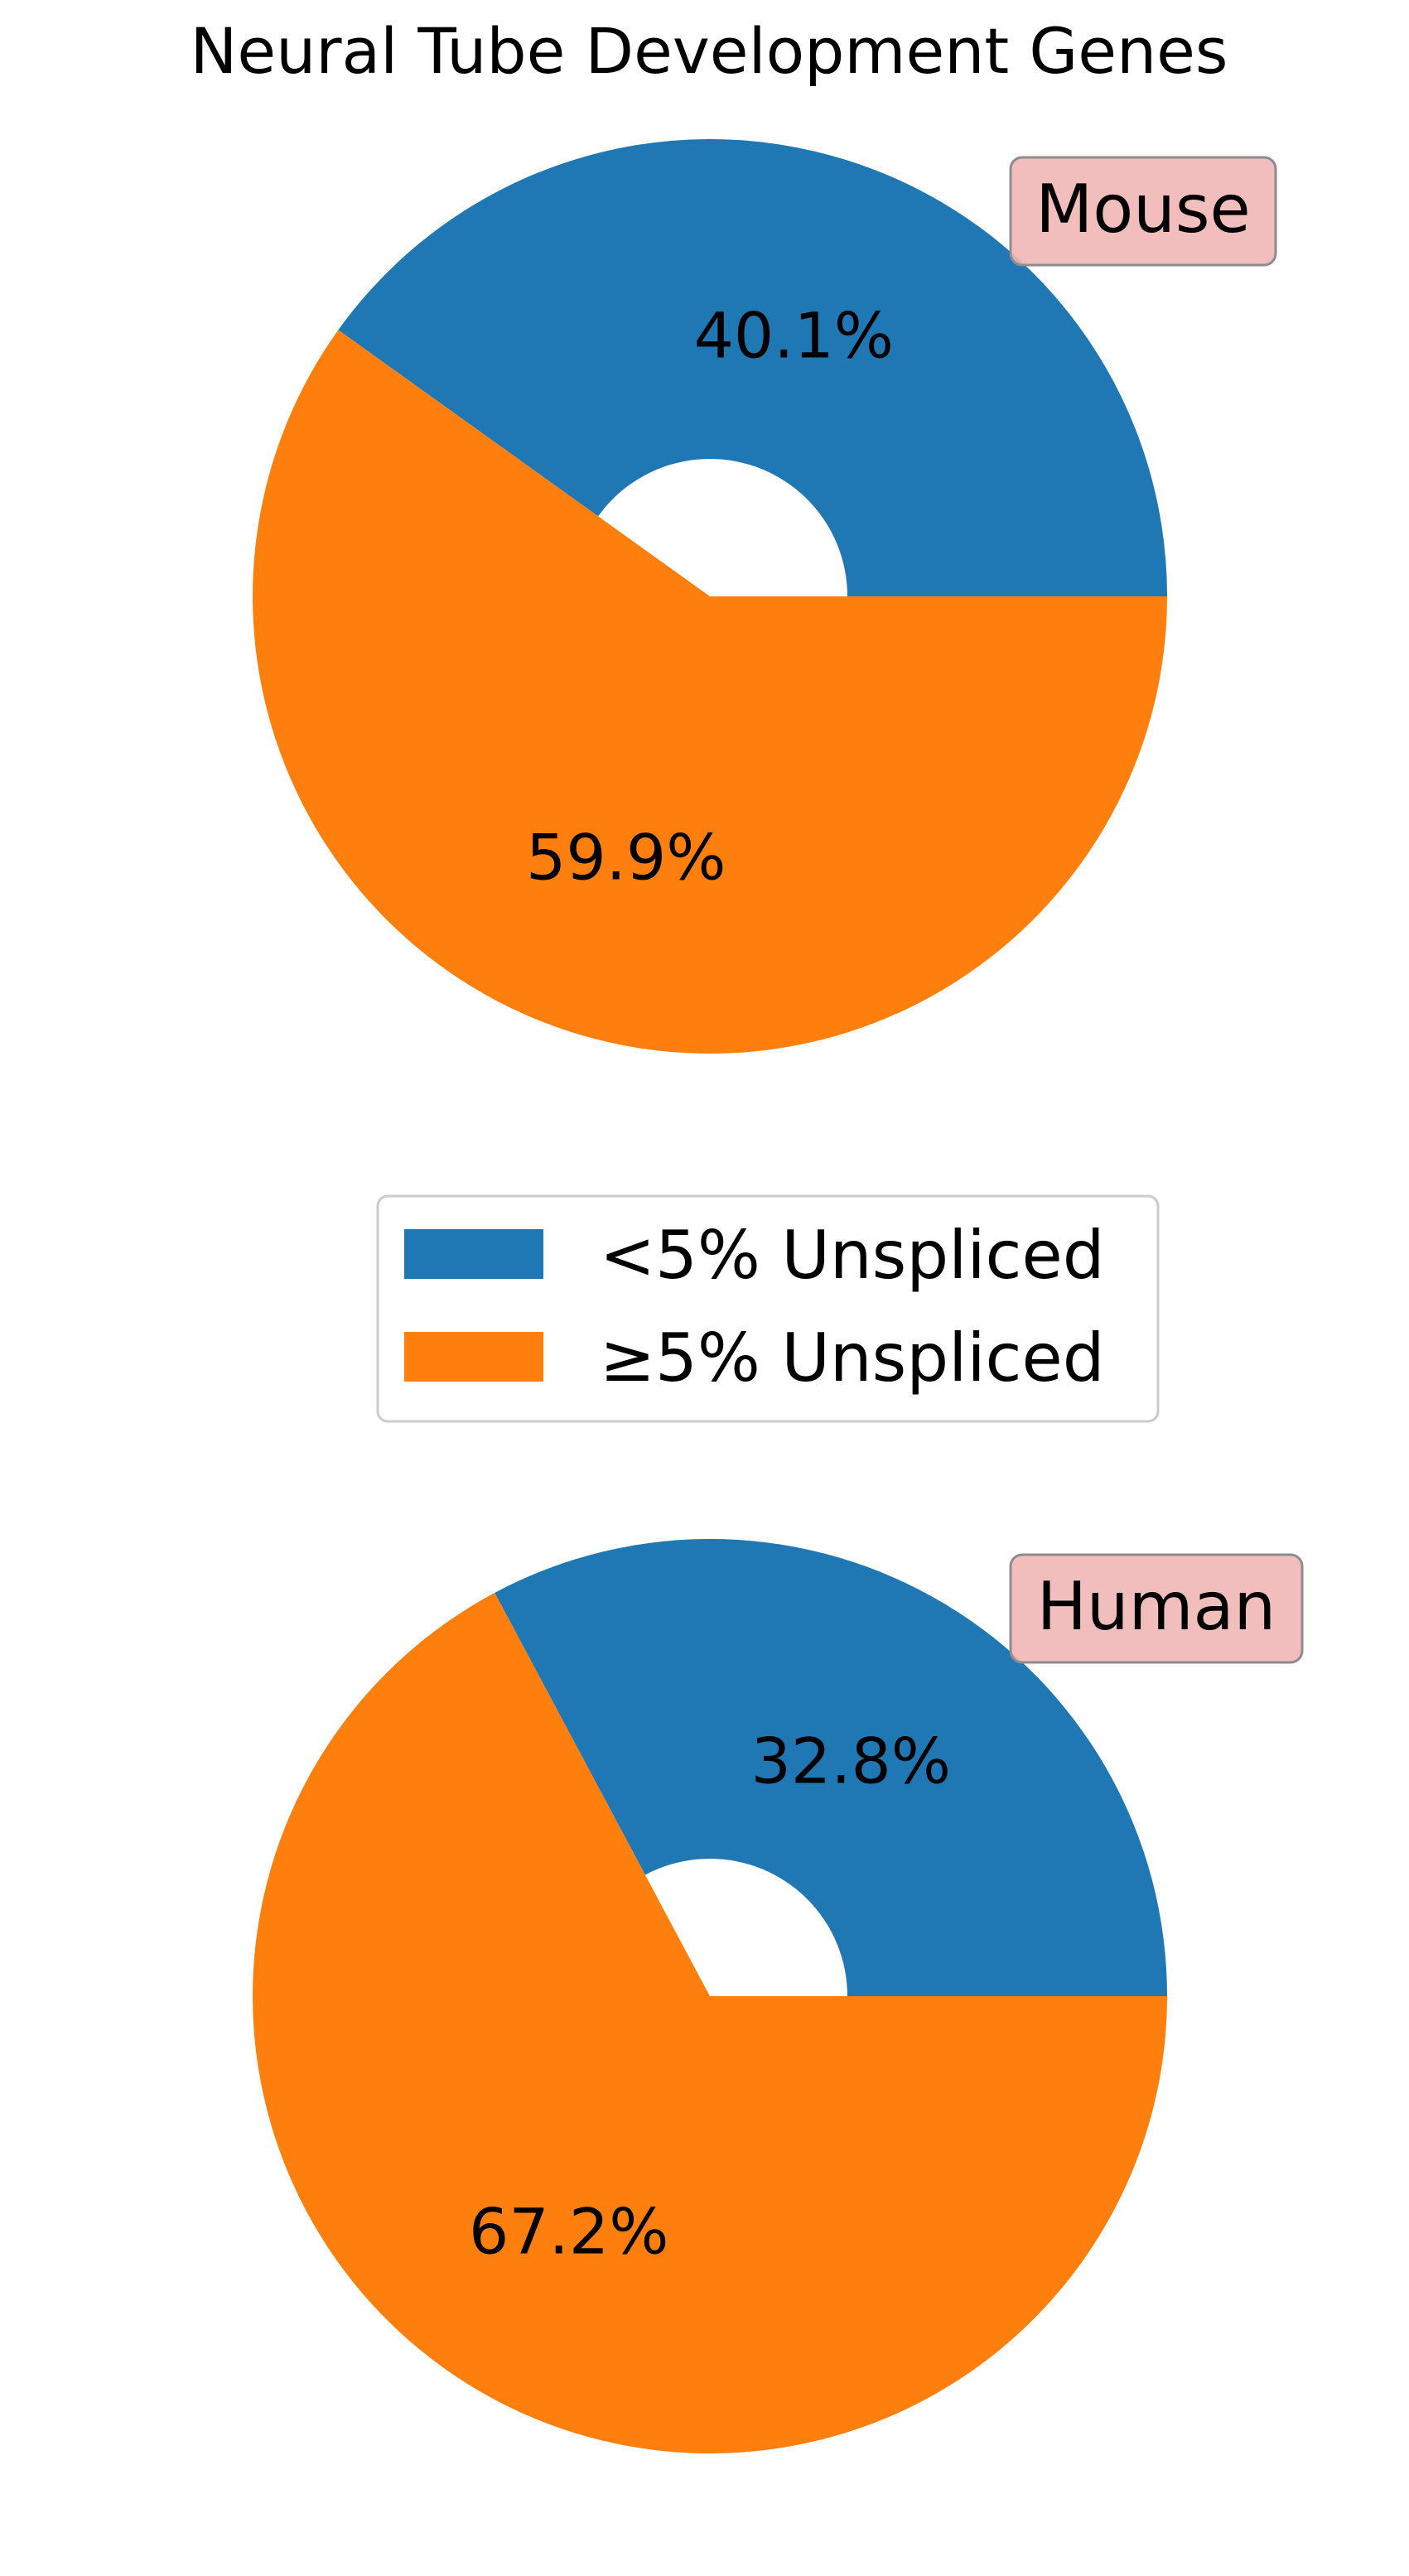 This screenshot has width=1409, height=2576. Describe the element at coordinates (851, 1762) in the screenshot. I see `human-pct-label-below-5-percent: 32.8%` at that location.